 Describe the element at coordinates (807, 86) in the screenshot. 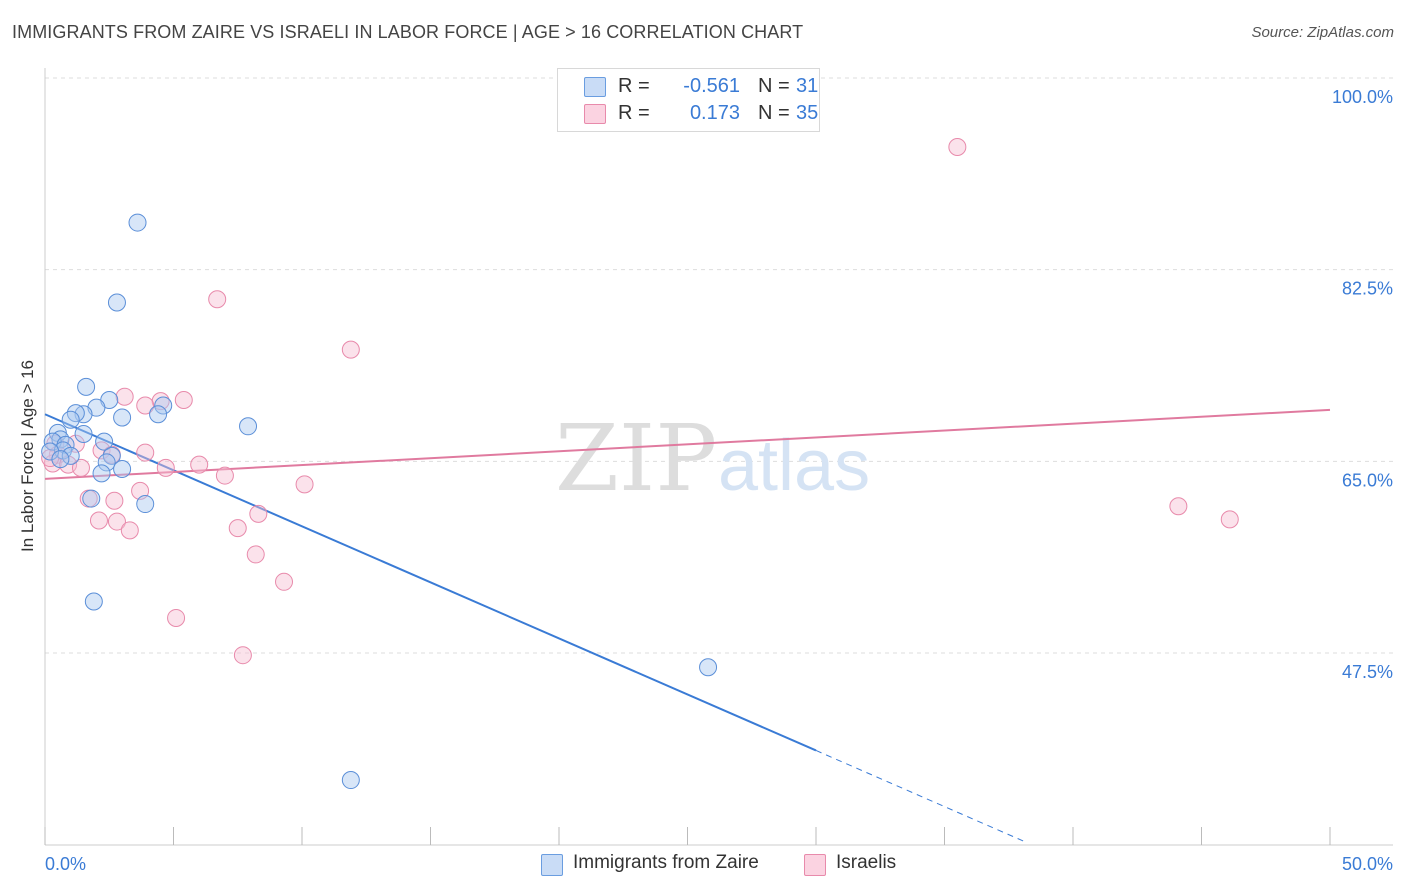

I see `legend-n-value: 31` at that location.